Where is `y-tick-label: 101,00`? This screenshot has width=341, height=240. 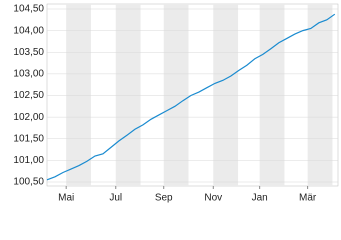
y-tick-label: 101,00 is located at coordinates (28, 160).